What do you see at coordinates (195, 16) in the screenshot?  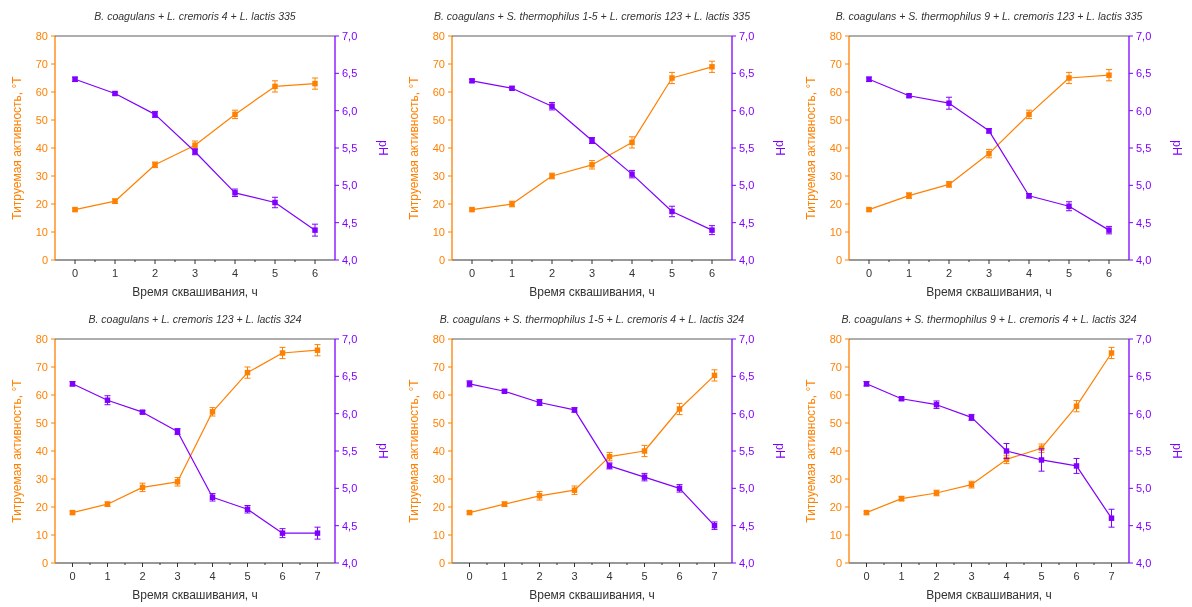 I see `chart-title: B. coagulans + L. cremoris 4 + L. lactis 335` at bounding box center [195, 16].